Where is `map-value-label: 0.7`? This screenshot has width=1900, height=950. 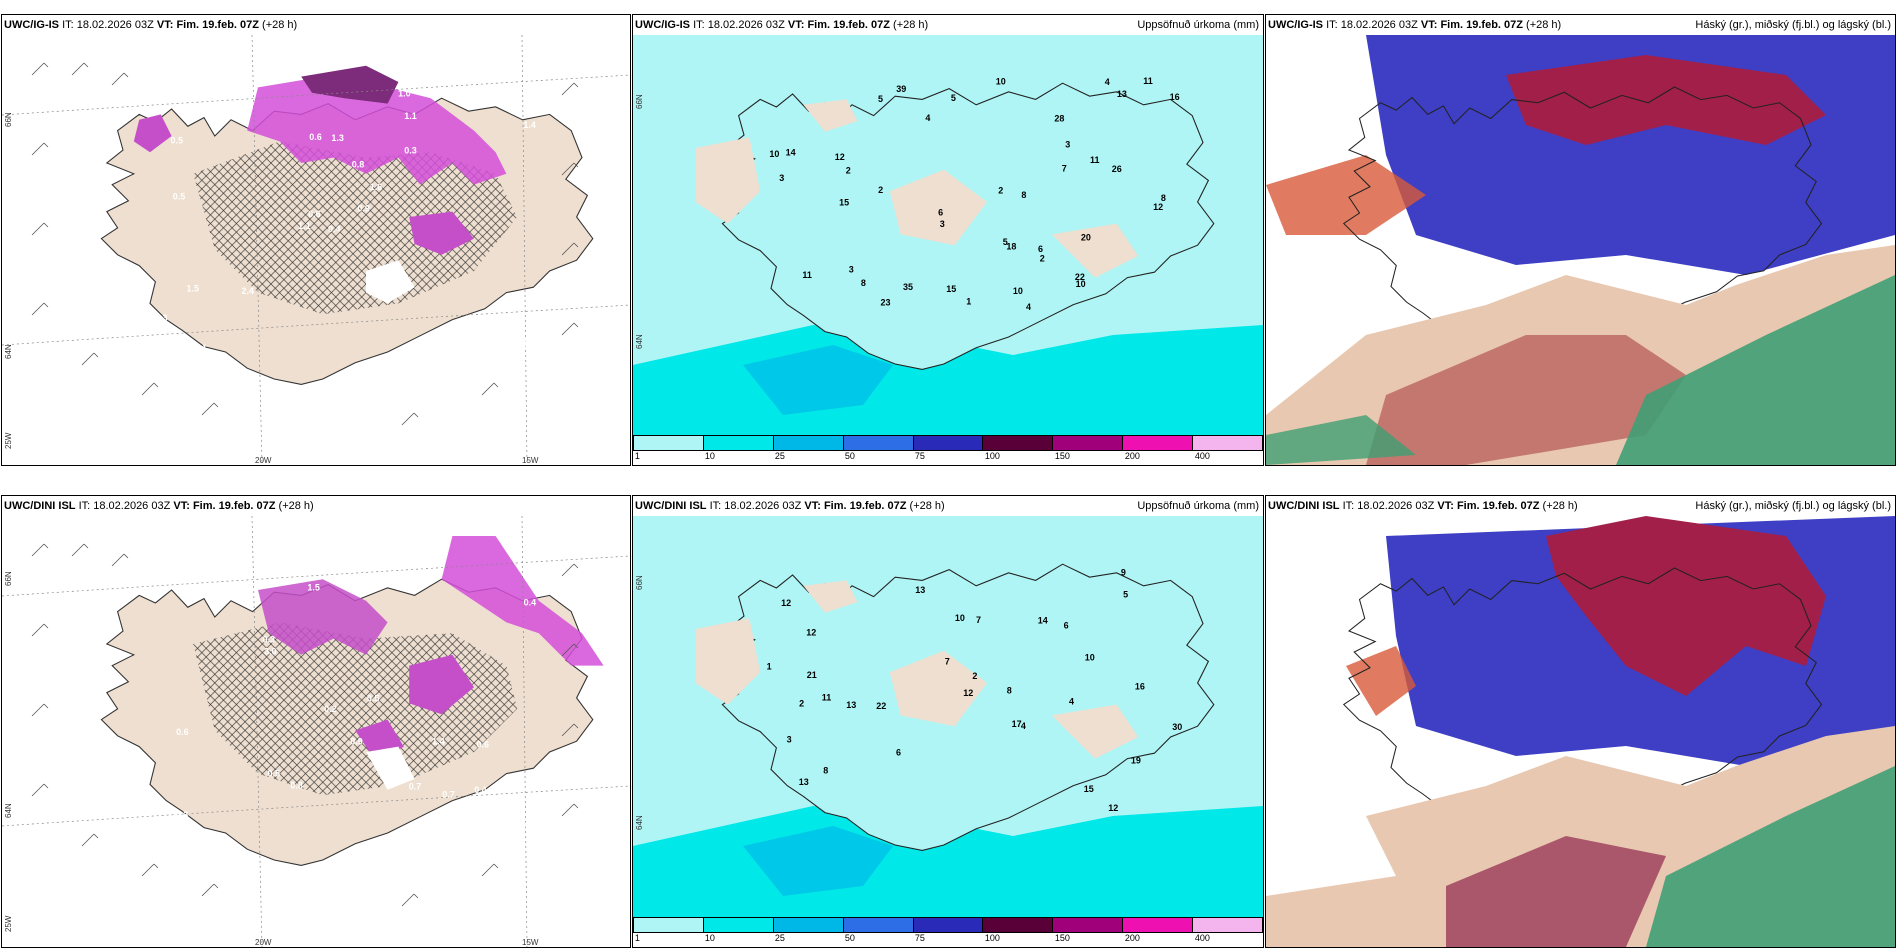 map-value-label: 0.7 is located at coordinates (448, 794).